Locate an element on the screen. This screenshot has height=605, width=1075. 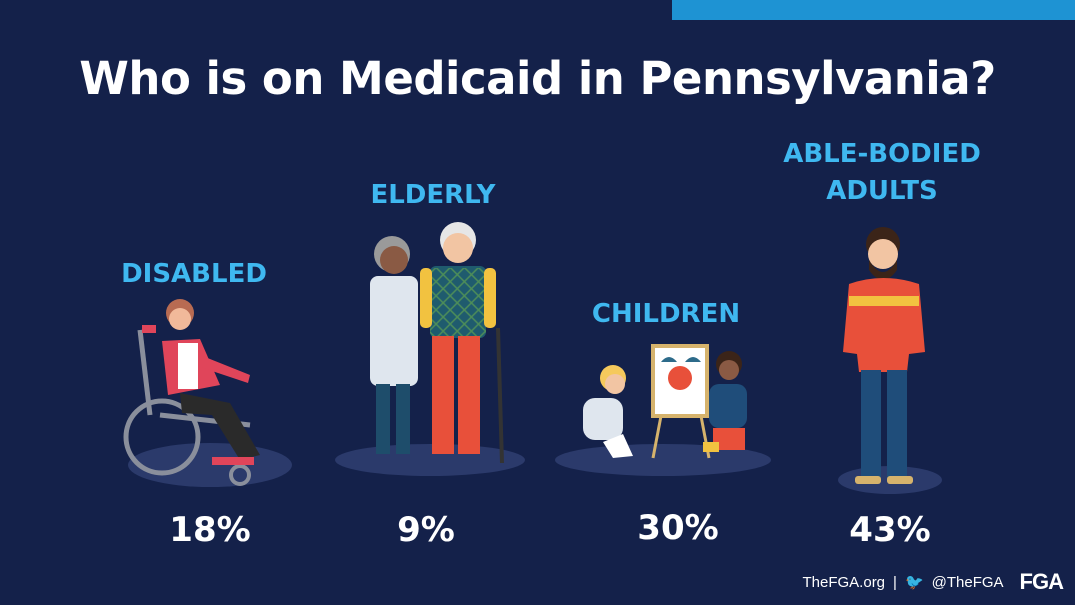
twitter-icon: 🐦 is located at coordinates (914, 582).